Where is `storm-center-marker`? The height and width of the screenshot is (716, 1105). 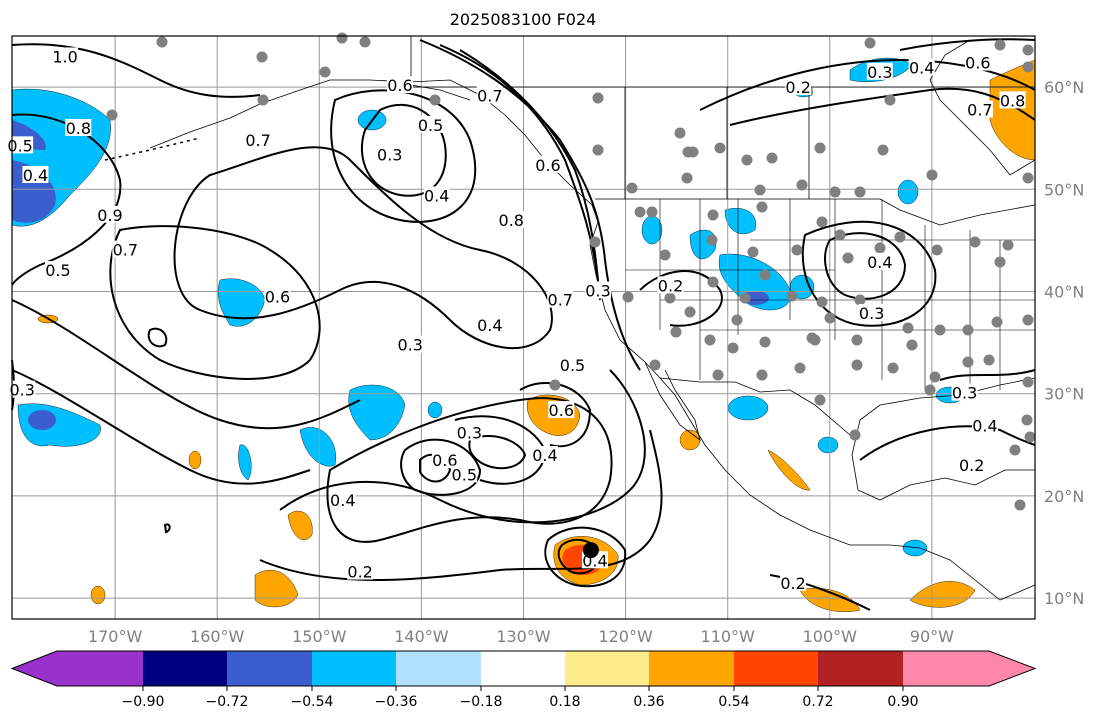
storm-center-marker is located at coordinates (590, 550).